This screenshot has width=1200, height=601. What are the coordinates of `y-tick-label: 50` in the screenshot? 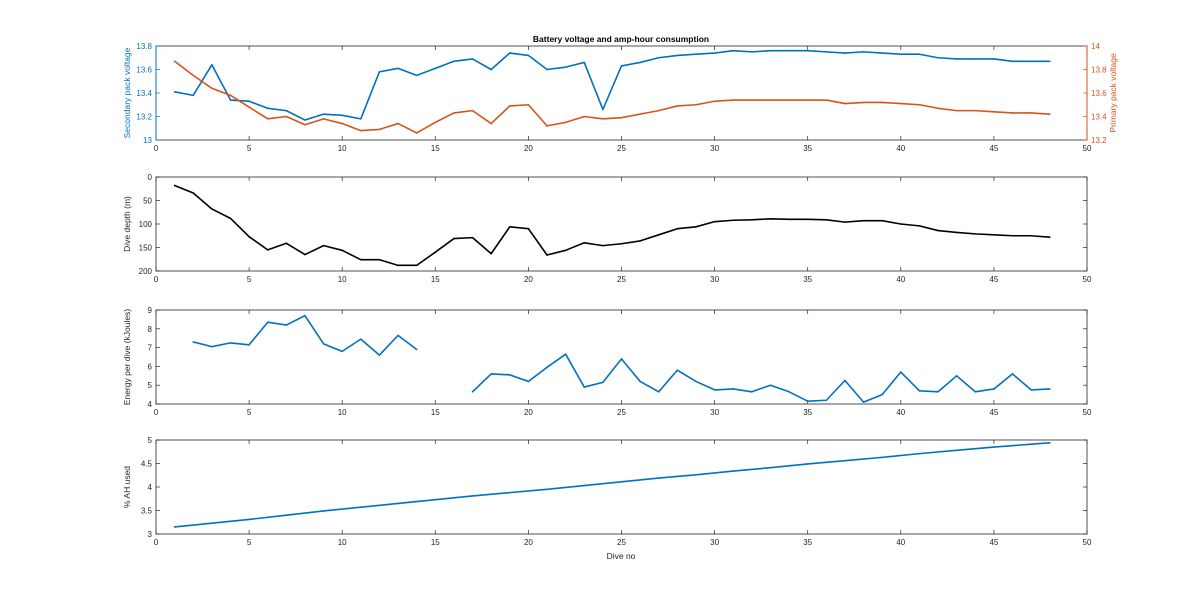 It's located at (147, 201).